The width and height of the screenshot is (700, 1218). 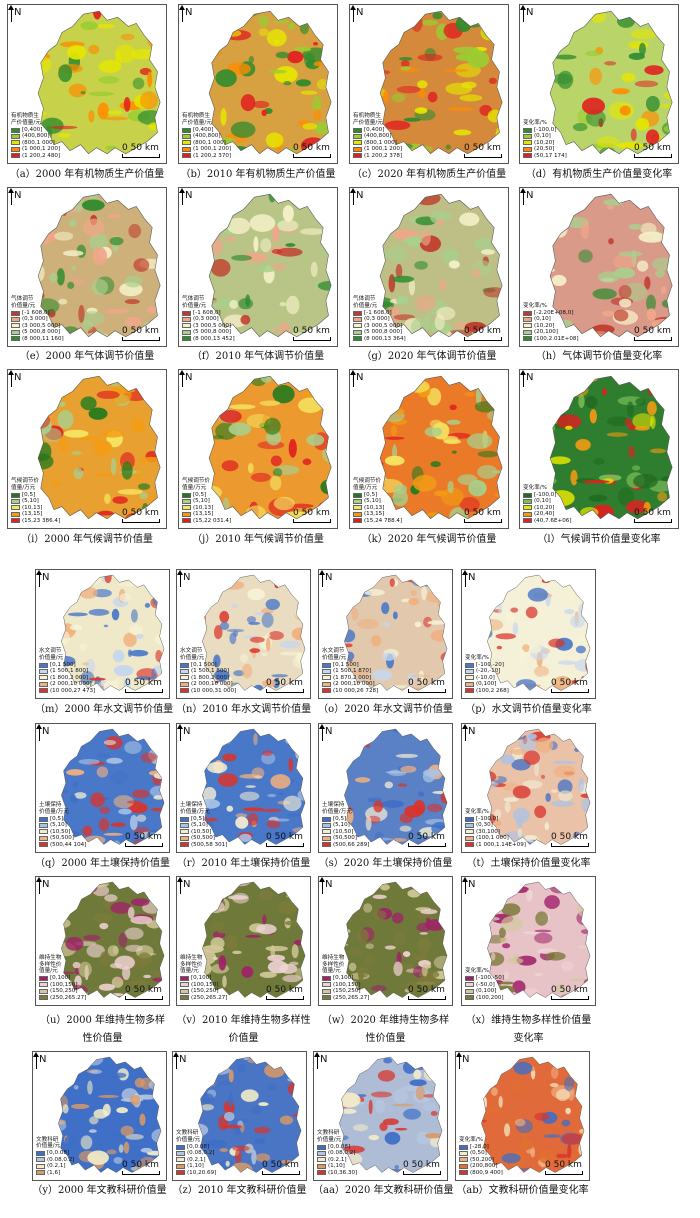 I want to click on legend-item: [-1 608,0], so click(x=379, y=313).